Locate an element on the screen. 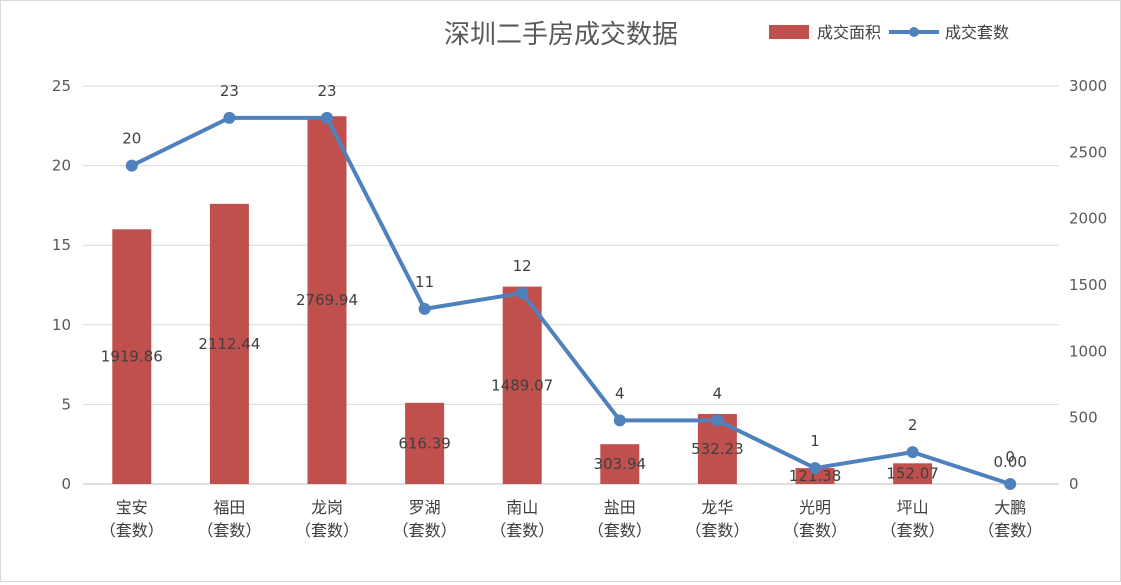  bar-data-label: 616.39 is located at coordinates (424, 443).